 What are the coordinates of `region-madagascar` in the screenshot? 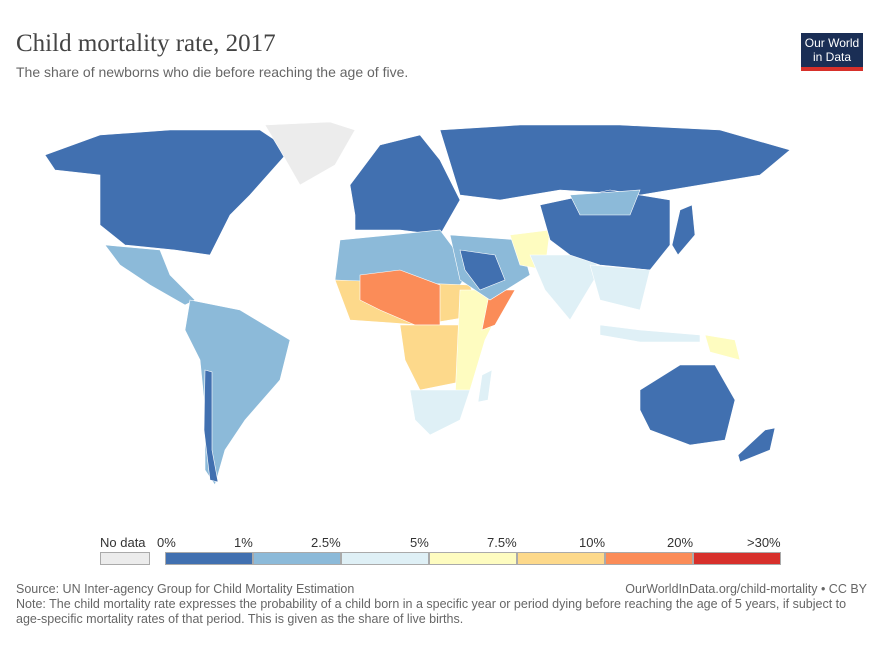 It's located at (485, 386).